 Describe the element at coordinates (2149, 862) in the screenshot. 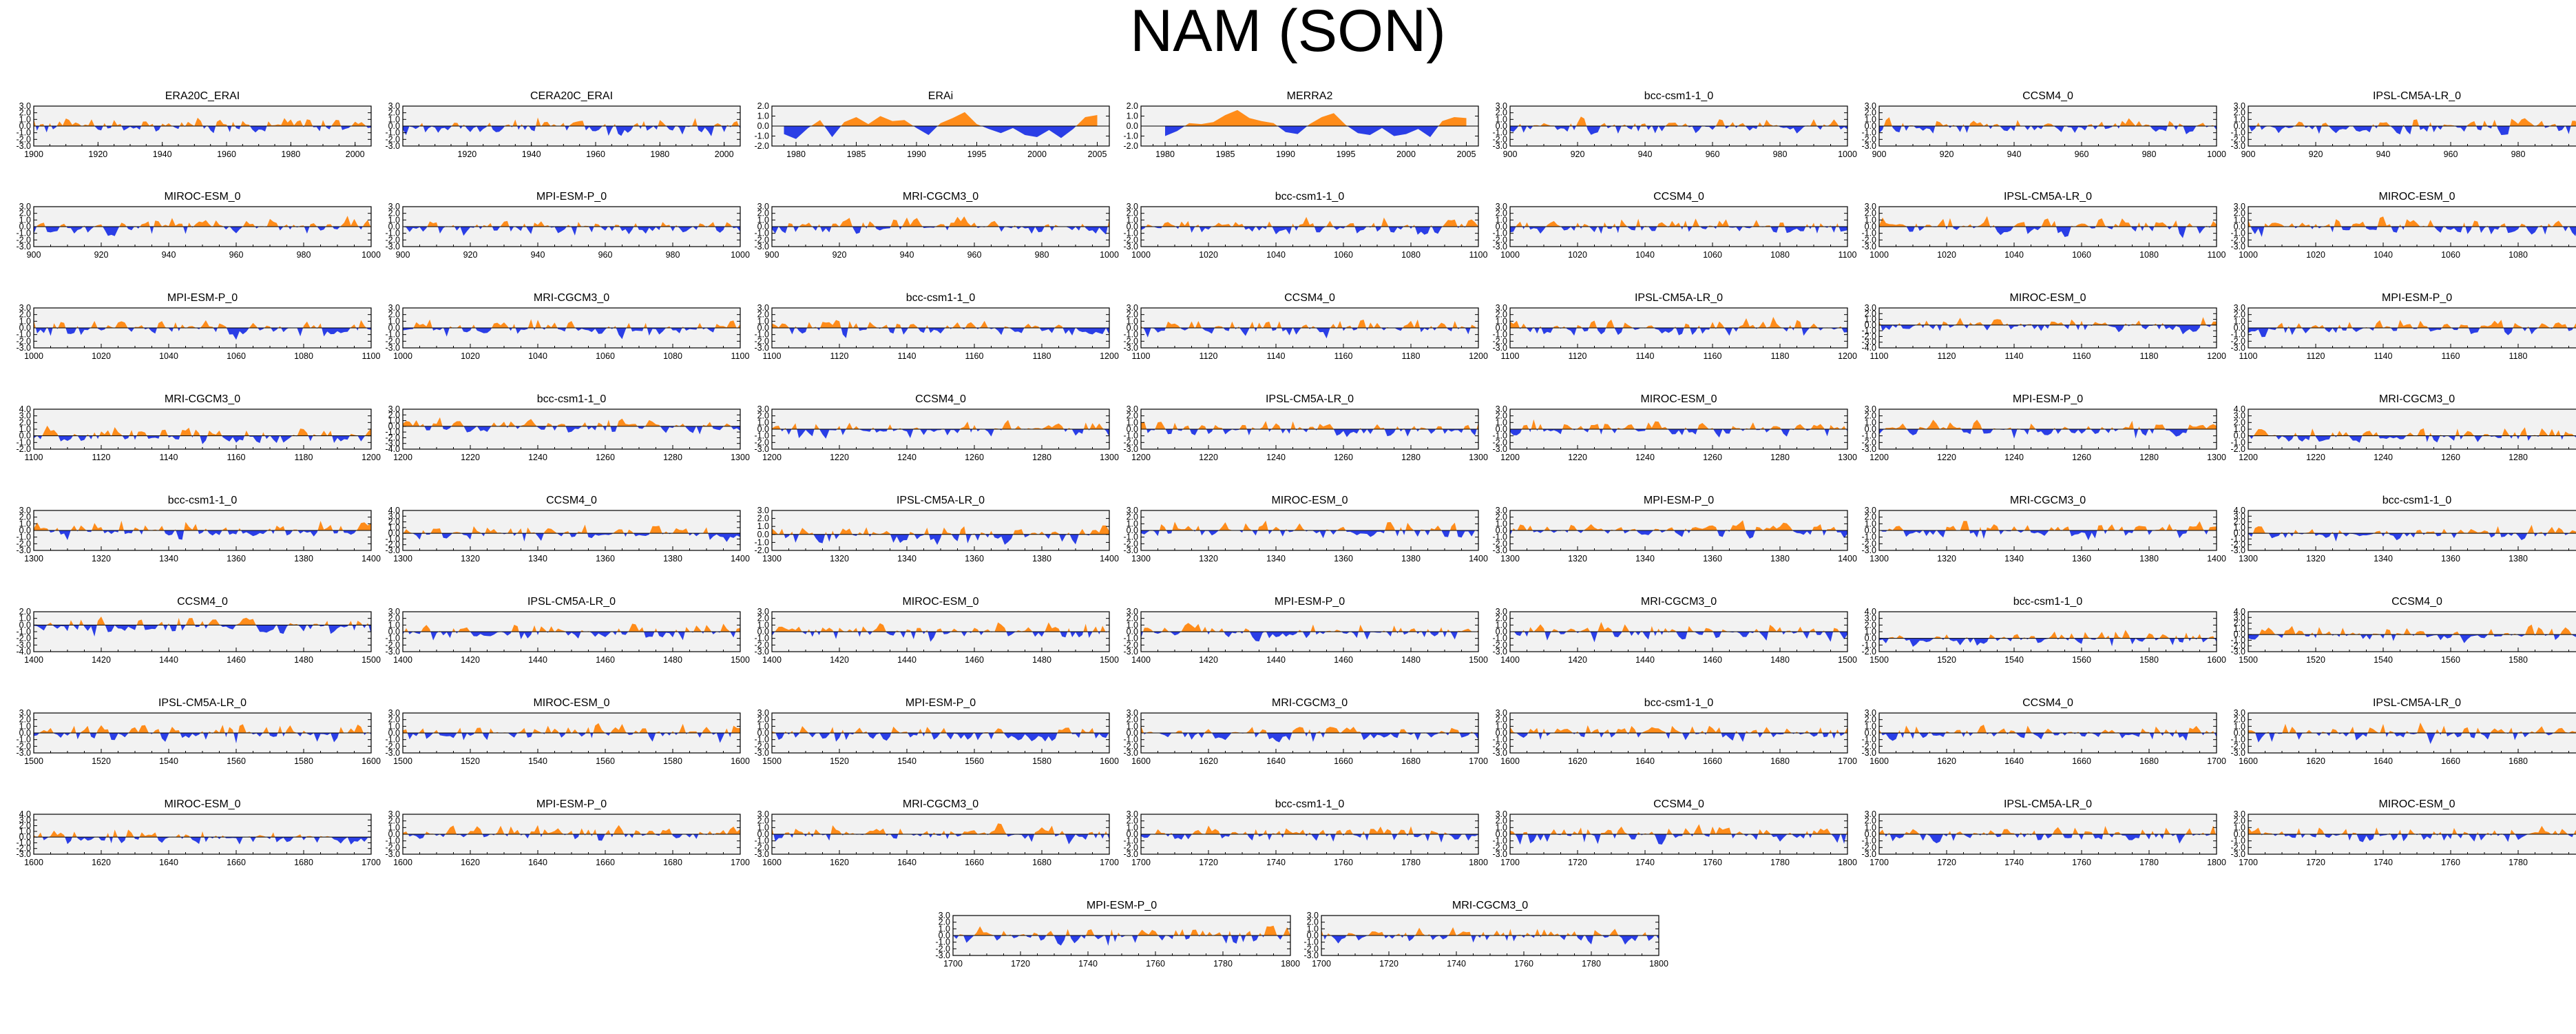

I see `x-tick-label: 1780` at that location.